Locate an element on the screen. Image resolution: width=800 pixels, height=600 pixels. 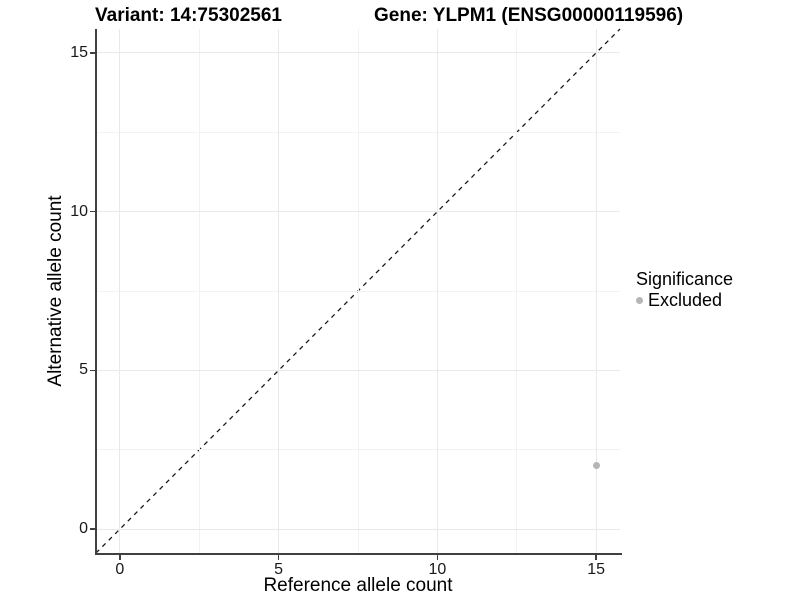
x-tick-label: 0 is located at coordinates (120, 569).